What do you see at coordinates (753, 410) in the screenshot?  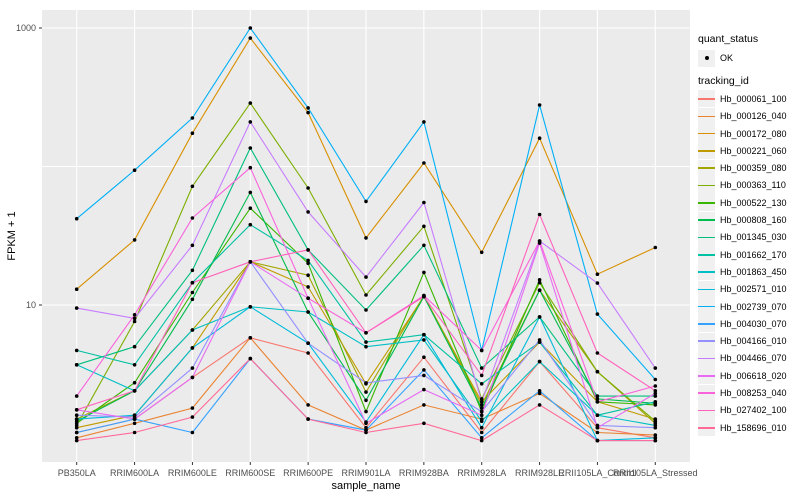 I see `legend-item-label: Hb_027402_100` at bounding box center [753, 410].